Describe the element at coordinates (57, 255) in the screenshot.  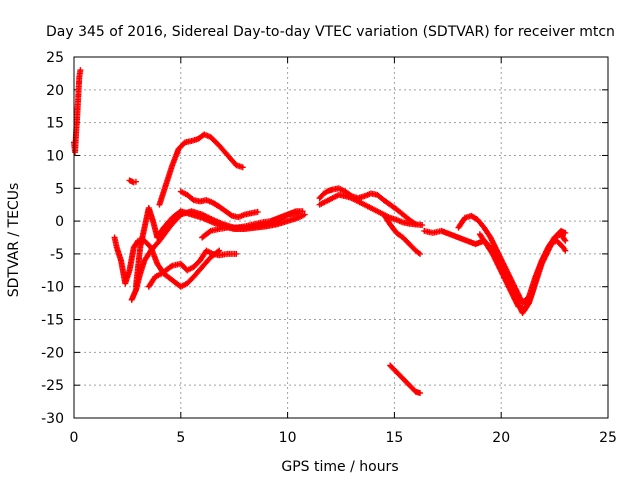
I see `y-tick-label: -5` at that location.